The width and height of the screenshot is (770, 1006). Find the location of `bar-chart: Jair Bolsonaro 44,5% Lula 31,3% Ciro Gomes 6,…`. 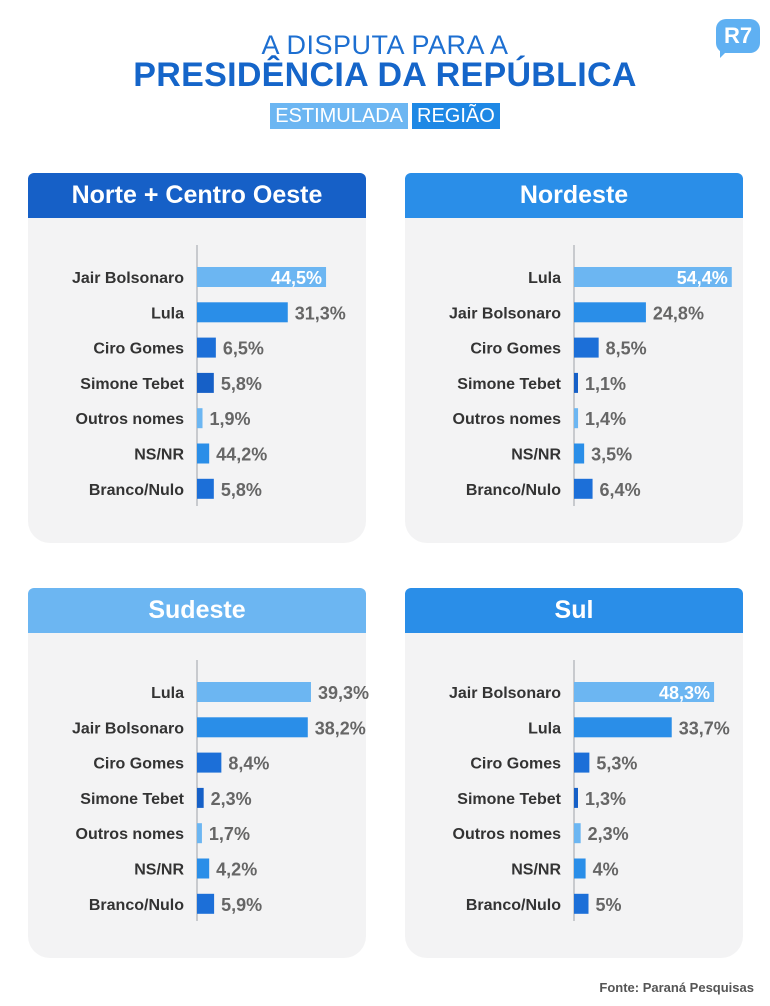

bar-chart: Jair Bolsonaro 44,5% Lula 31,3% Ciro Gomes 6,… is located at coordinates (209, 375).